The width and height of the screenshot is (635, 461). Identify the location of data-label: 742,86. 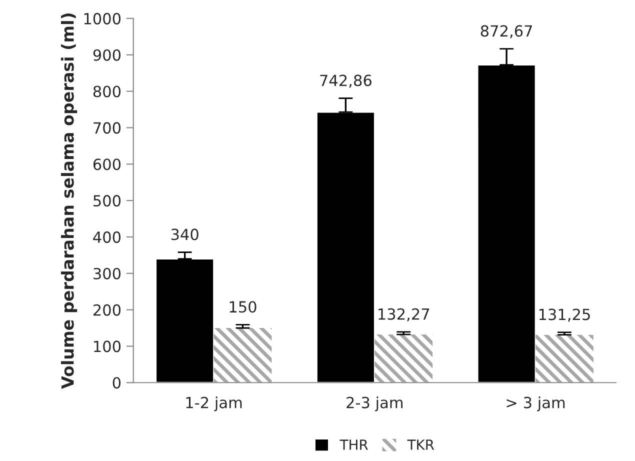
(346, 81).